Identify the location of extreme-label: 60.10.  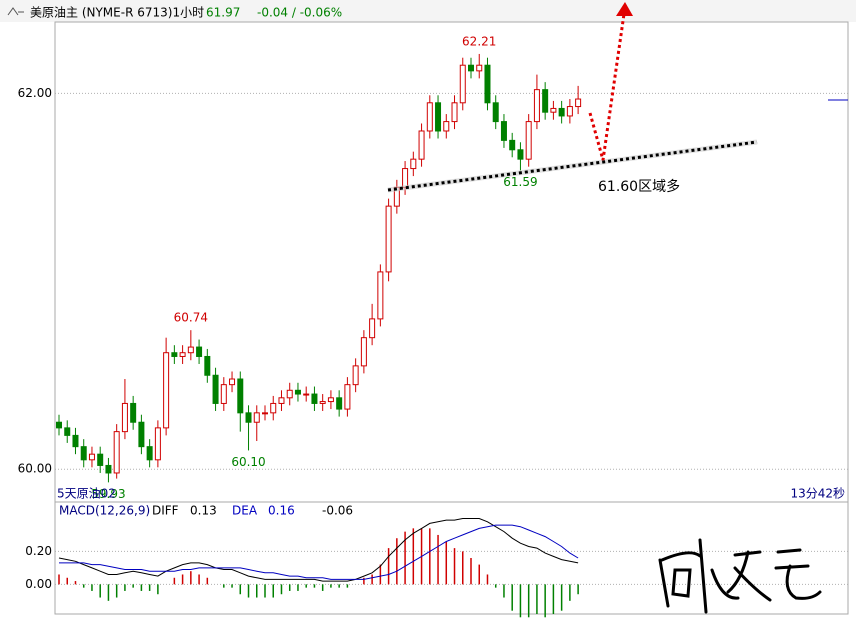
(248, 462).